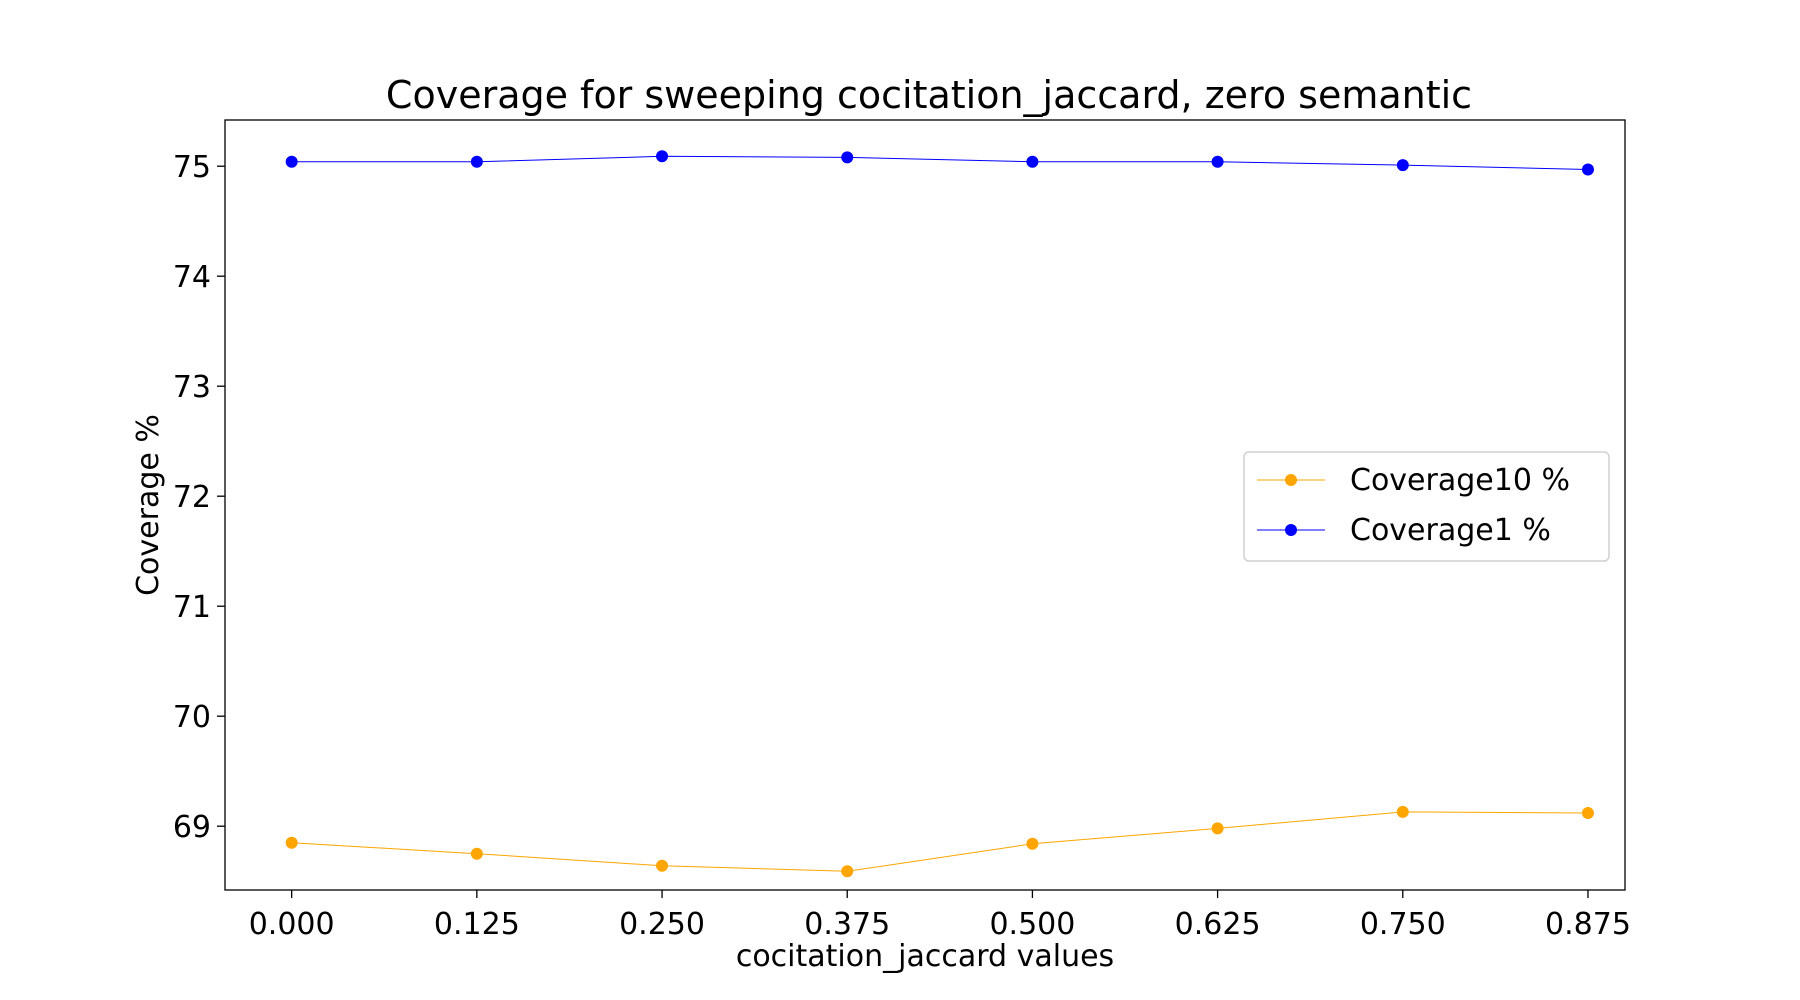 Image resolution: width=1800 pixels, height=1000 pixels. What do you see at coordinates (1588, 924) in the screenshot?
I see `x-tick-label: 0.875` at bounding box center [1588, 924].